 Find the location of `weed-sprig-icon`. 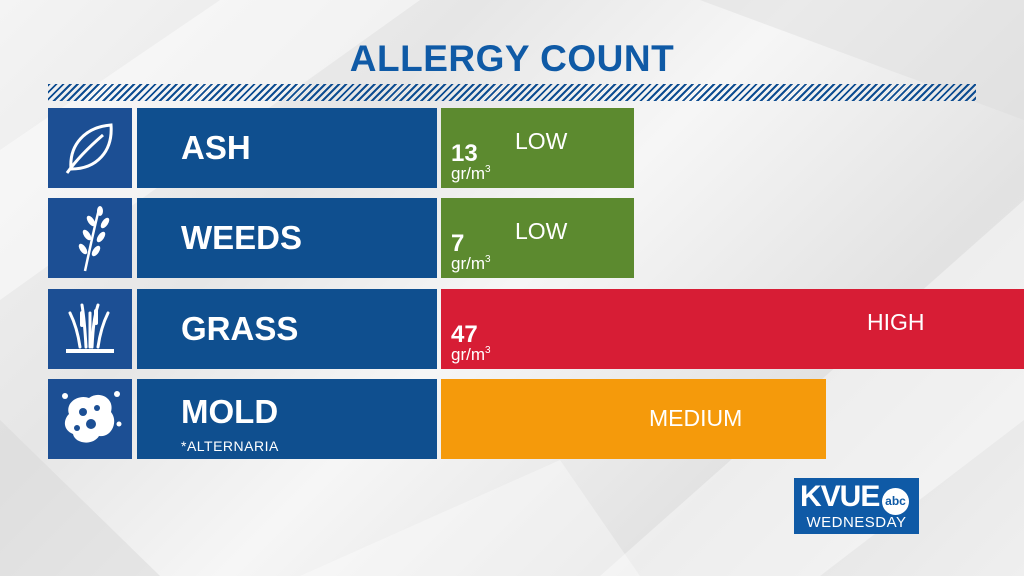

weed-sprig-icon is located at coordinates (94, 239).